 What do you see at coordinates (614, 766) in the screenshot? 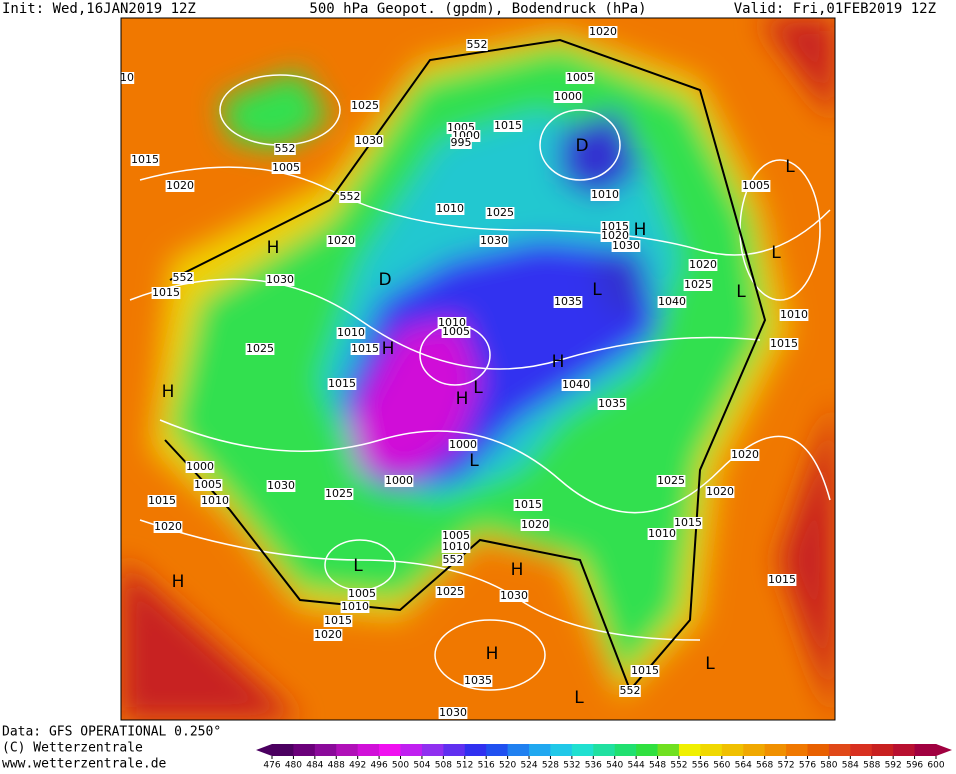
I see `scale-label: 540` at bounding box center [614, 766].